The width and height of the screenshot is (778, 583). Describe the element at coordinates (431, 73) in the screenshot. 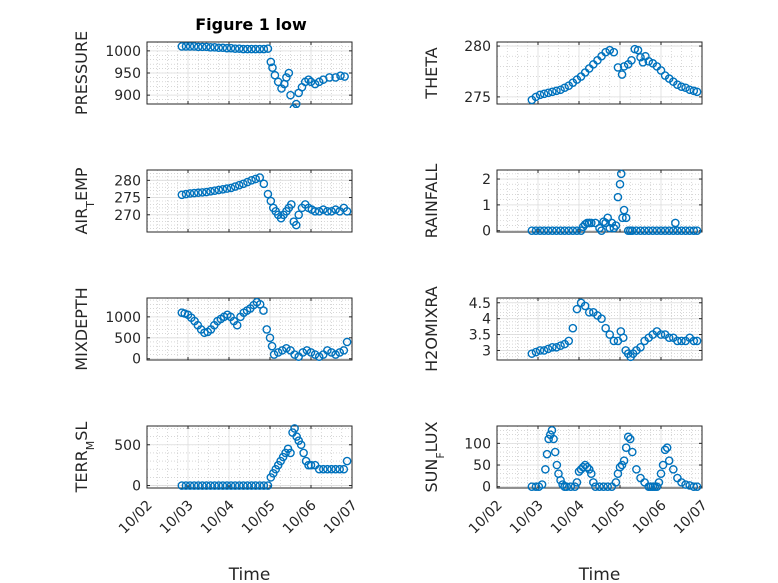

I see `y-axis-label: THETA` at that location.